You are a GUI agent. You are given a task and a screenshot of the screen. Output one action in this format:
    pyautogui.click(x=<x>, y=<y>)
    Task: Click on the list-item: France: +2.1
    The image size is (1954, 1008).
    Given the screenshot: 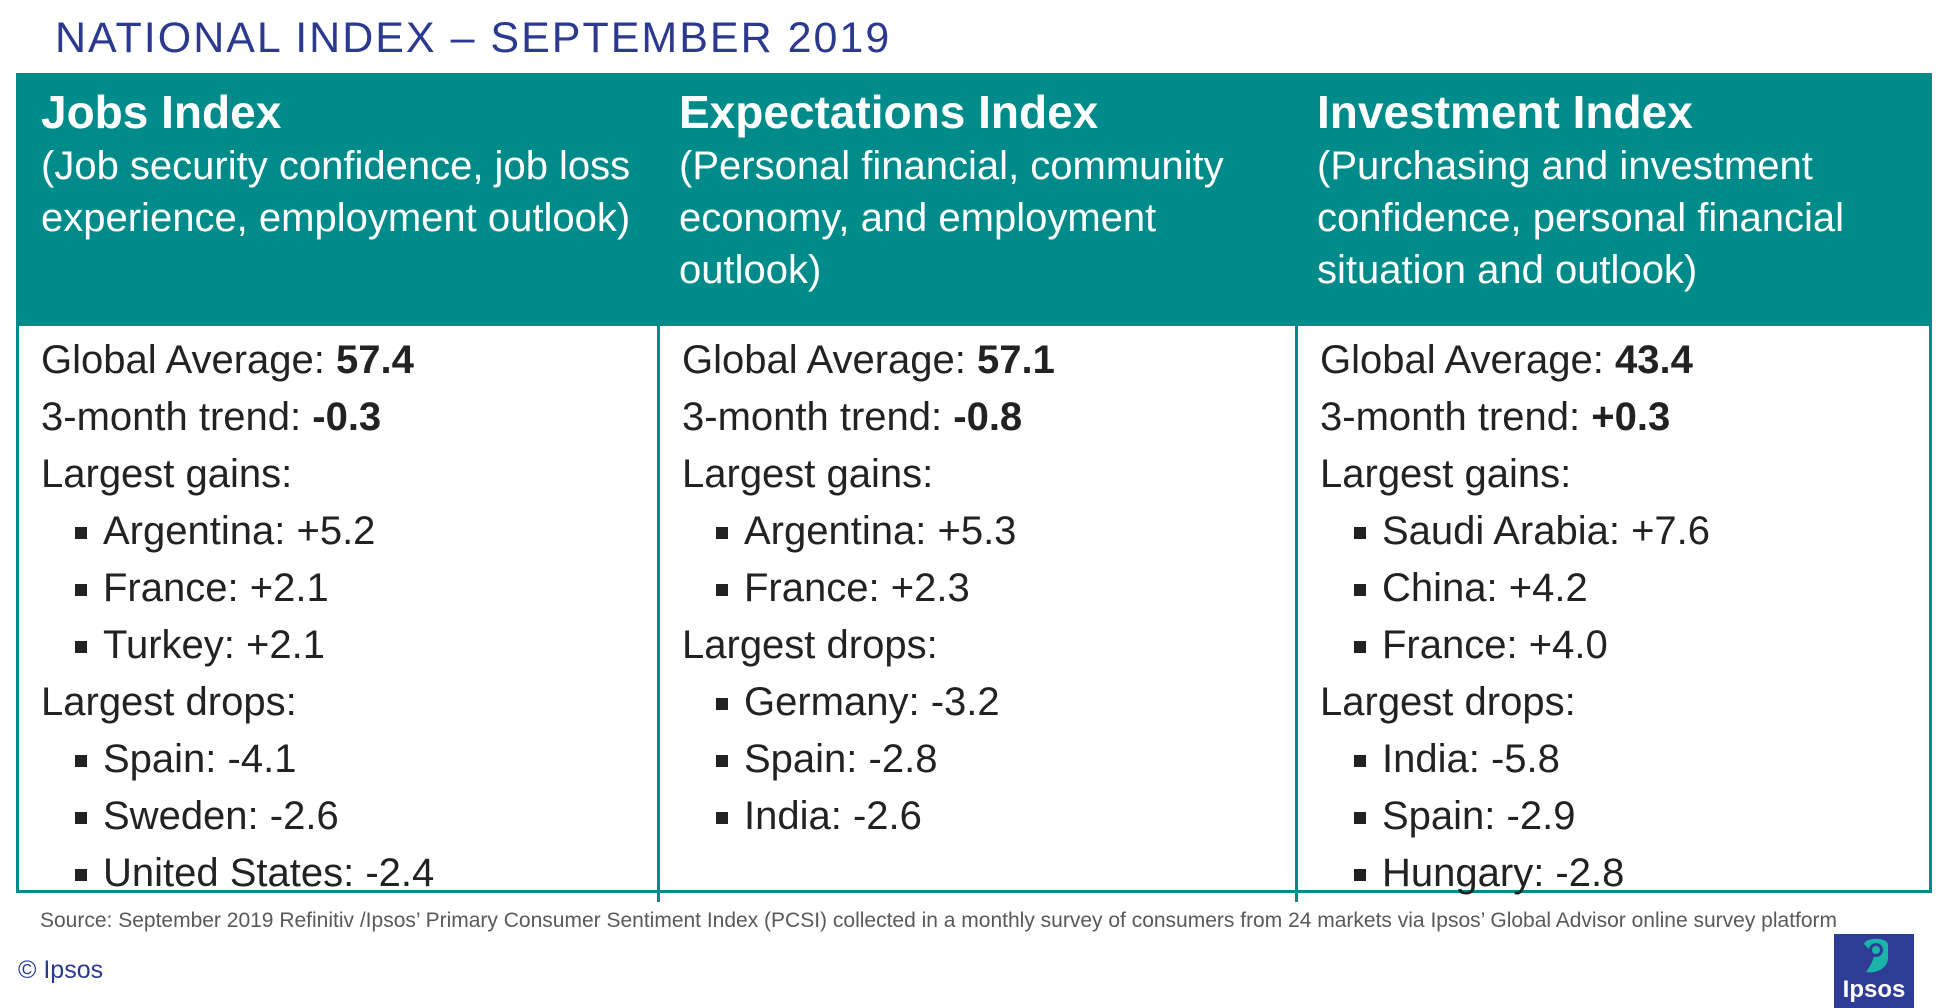 What is the action you would take?
    pyautogui.click(x=338, y=588)
    